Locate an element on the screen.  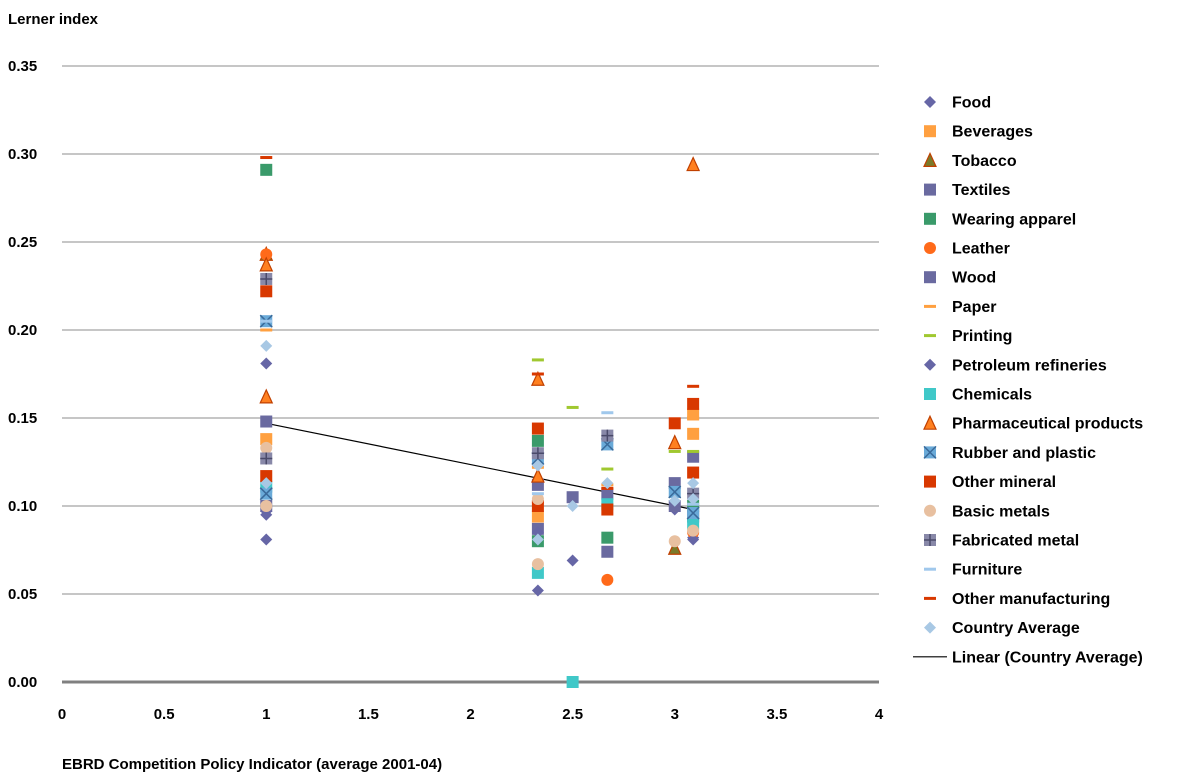
legend-label: Chemicals is located at coordinates (992, 395).